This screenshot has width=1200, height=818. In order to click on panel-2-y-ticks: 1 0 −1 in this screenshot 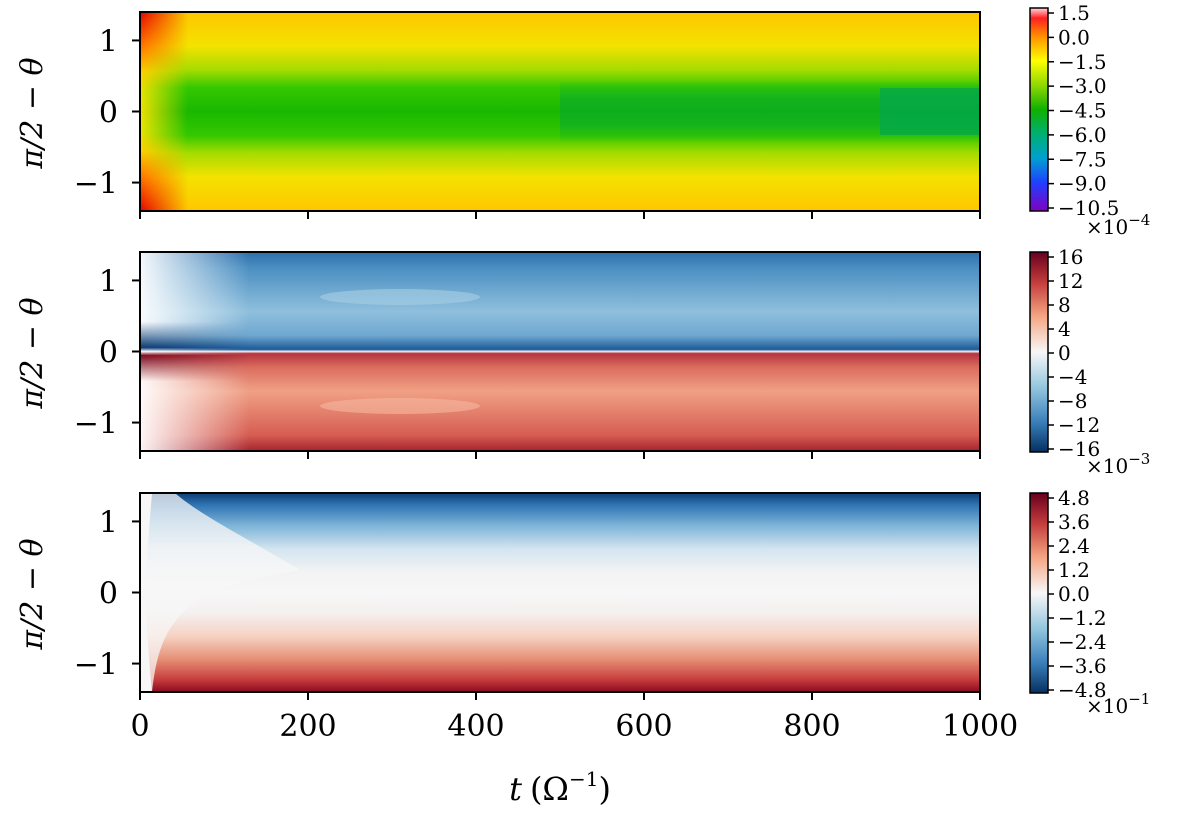, I will do `click(107, 353)`.